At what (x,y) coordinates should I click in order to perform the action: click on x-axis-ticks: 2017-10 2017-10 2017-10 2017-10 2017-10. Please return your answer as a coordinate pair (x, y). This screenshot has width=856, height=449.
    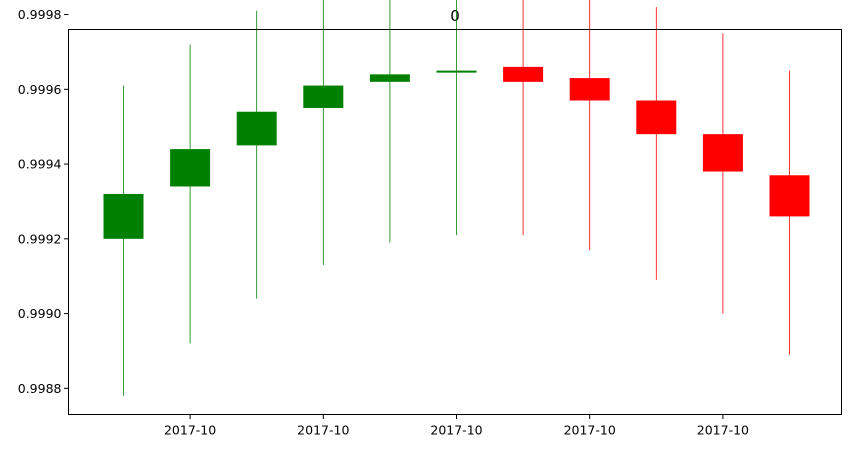
    Looking at the image, I should click on (456, 426).